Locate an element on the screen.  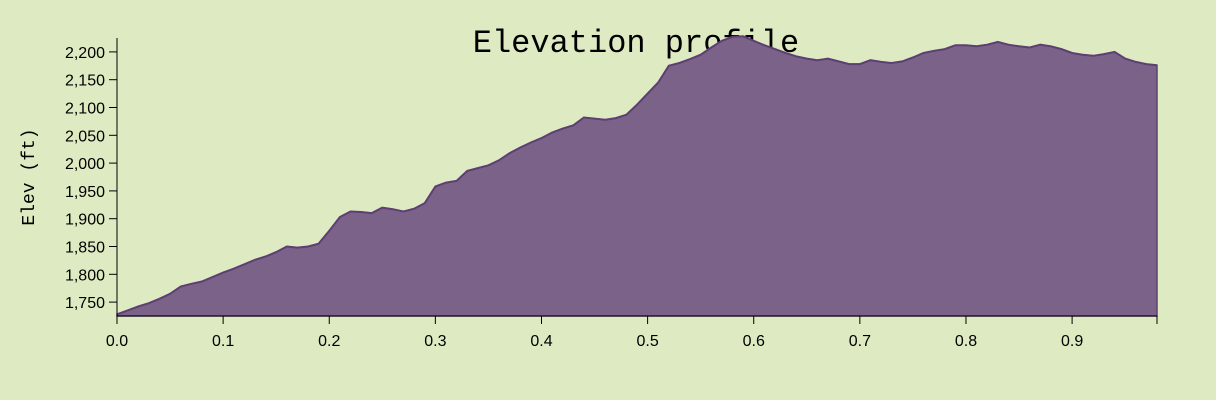
y-tick-label: 1,750 is located at coordinates (85, 303).